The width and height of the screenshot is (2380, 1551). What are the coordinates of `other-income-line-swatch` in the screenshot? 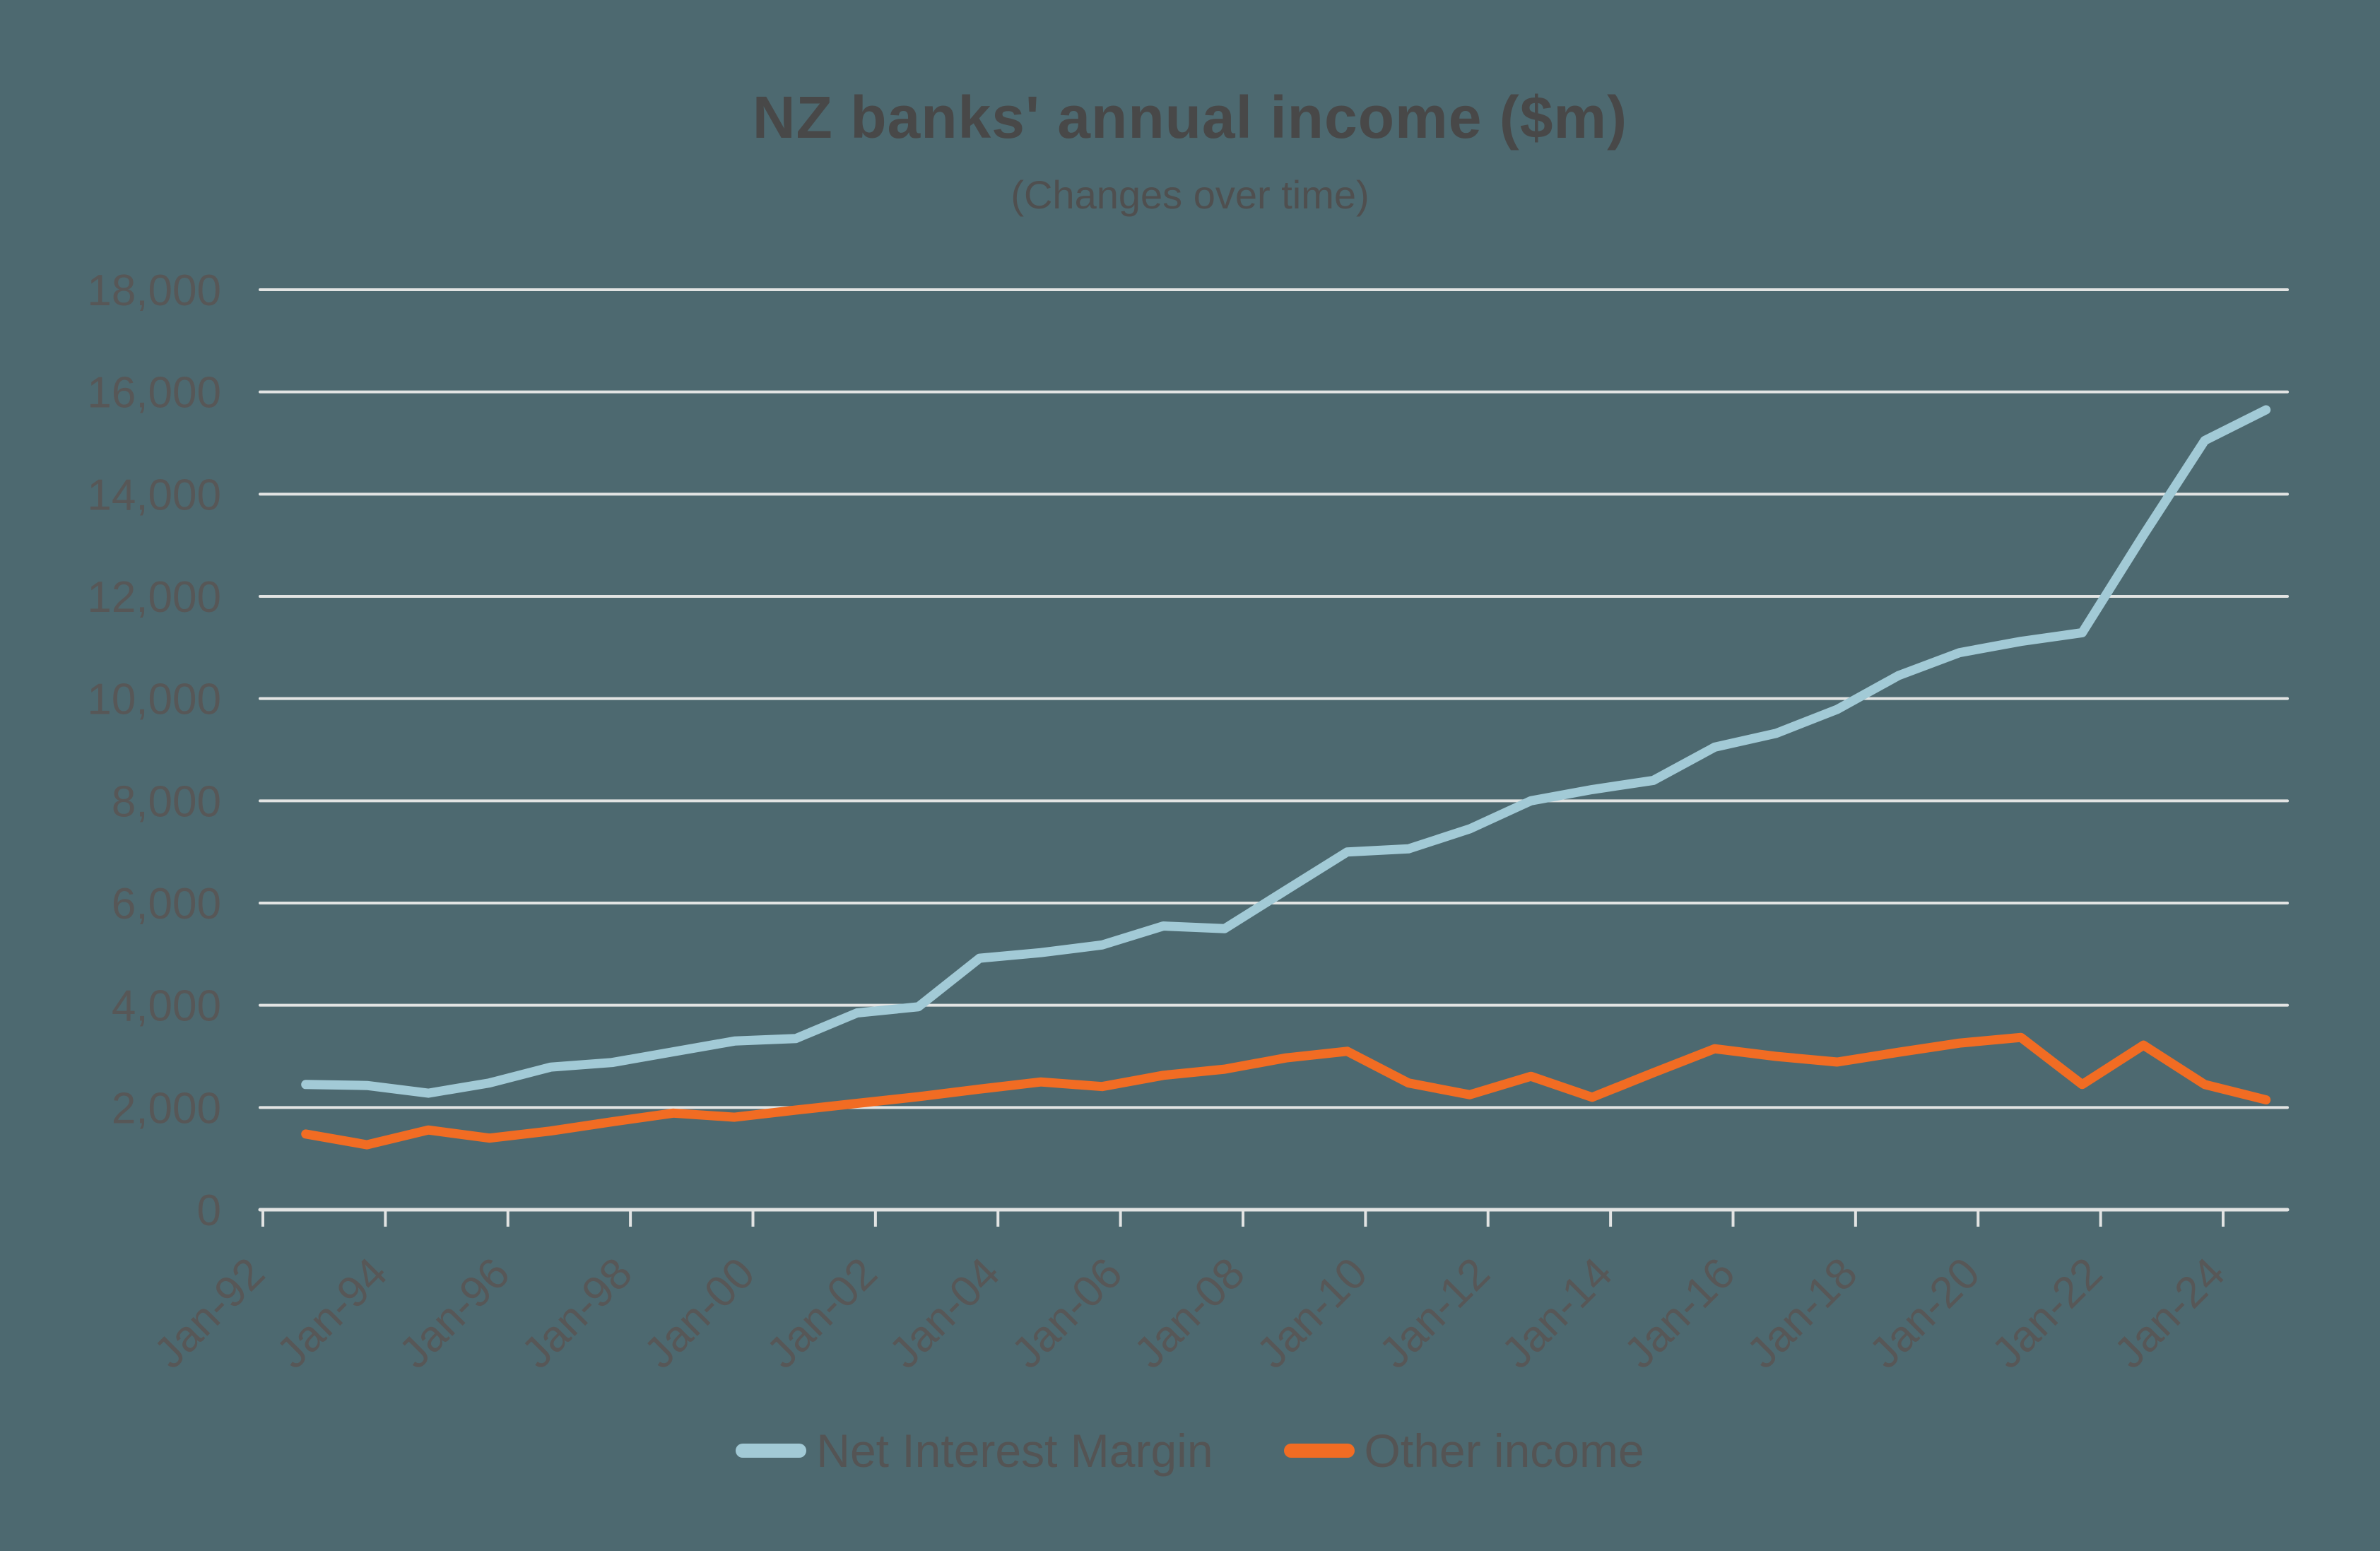 It's located at (1319, 1451).